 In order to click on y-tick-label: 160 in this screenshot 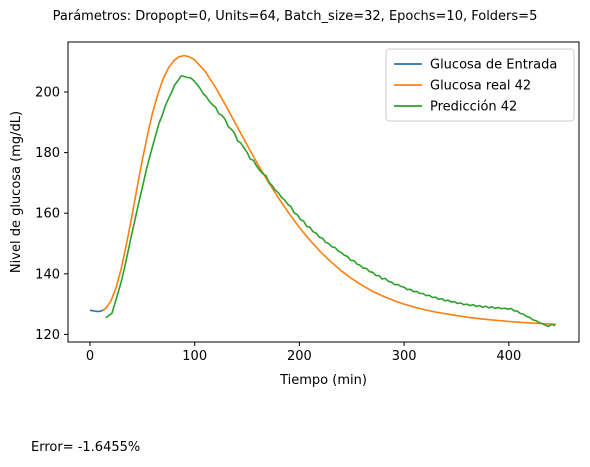, I will do `click(47, 214)`.